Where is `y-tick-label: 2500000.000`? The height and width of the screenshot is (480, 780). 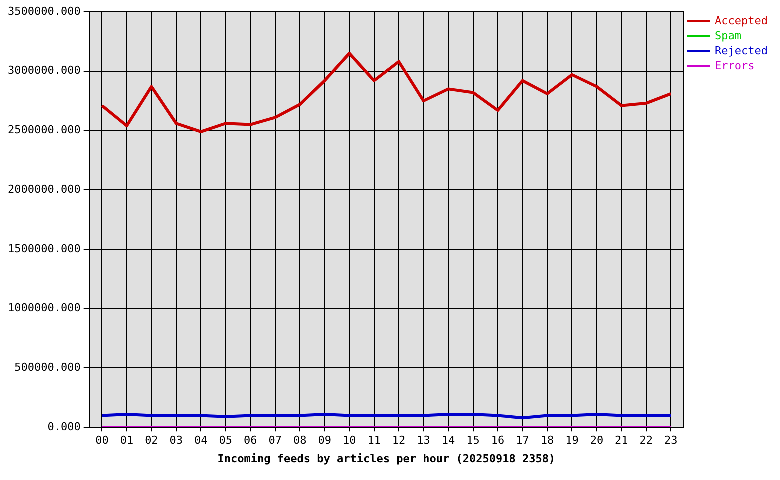
y-tick-label: 2500000.000 is located at coordinates (44, 130).